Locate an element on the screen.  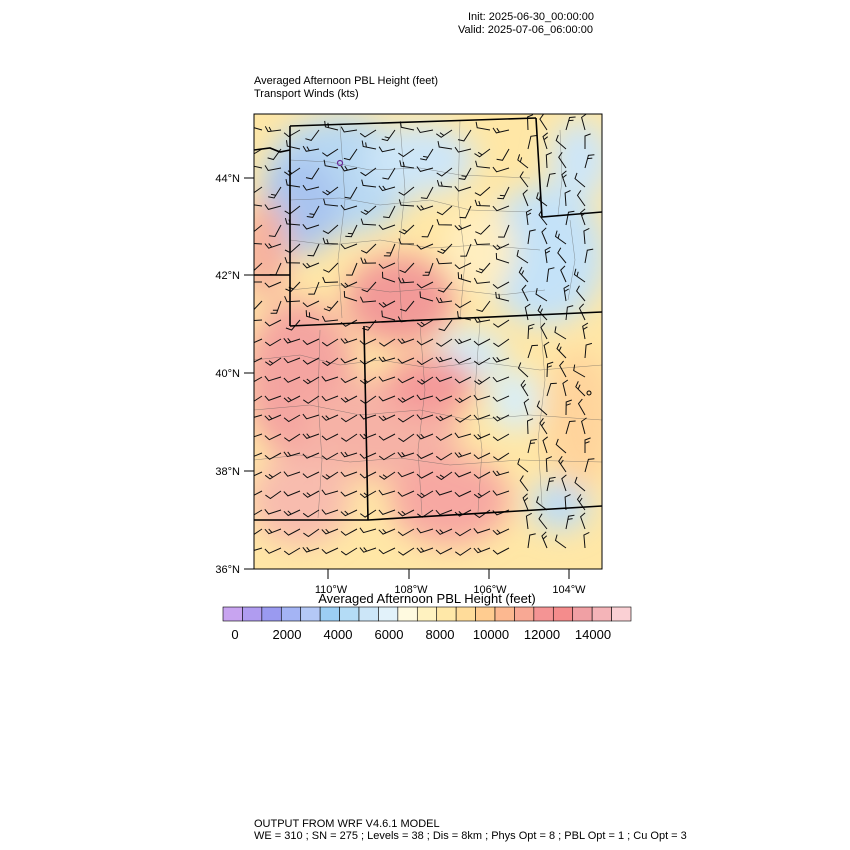
colorbar is located at coordinates (427, 614).